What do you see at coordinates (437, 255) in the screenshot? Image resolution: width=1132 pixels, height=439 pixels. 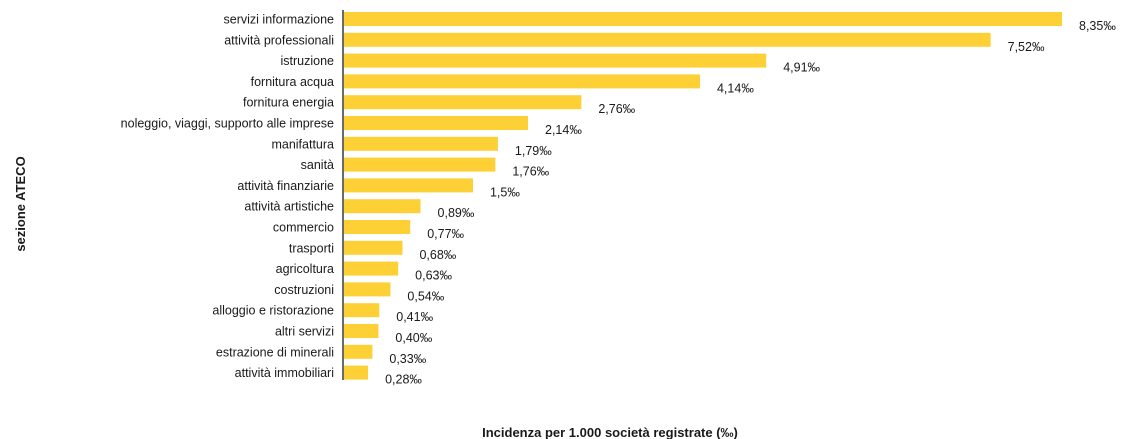 I see `value-label: 0,68‰` at bounding box center [437, 255].